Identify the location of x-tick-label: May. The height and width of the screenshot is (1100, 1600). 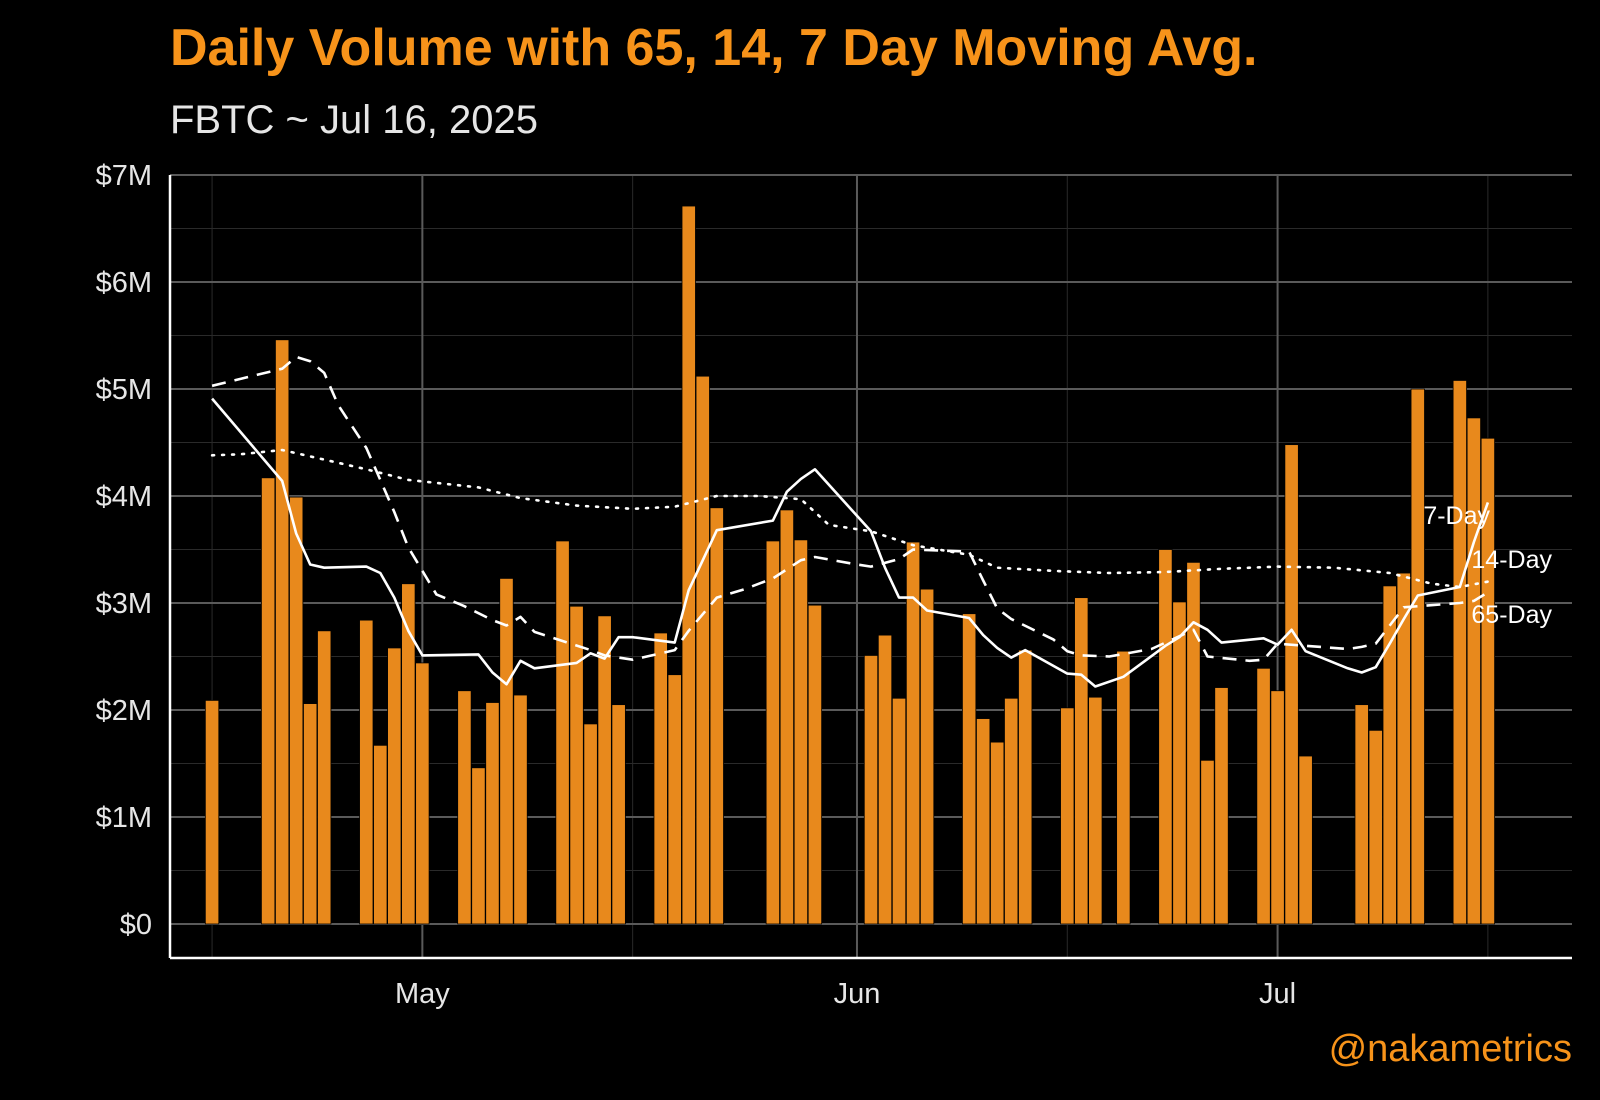
(422, 994).